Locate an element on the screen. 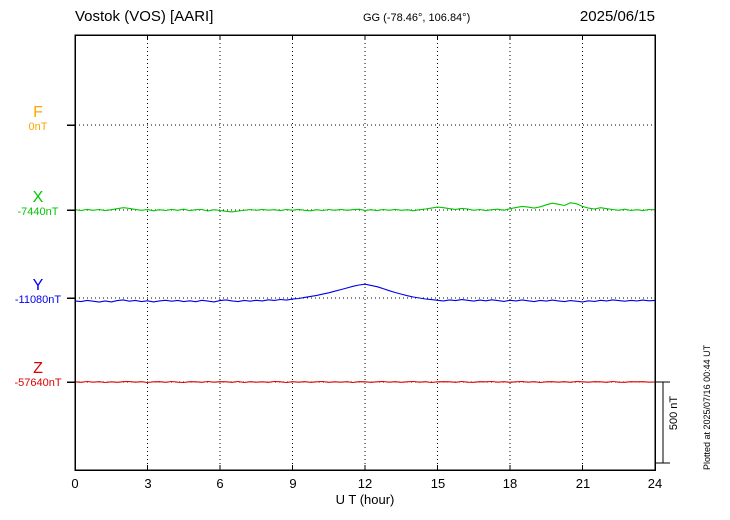  channel-baseline-value-X: -7440nT is located at coordinates (38, 212).